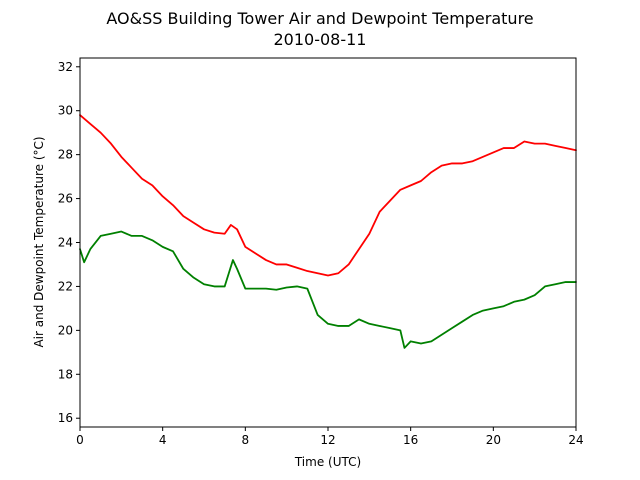 The width and height of the screenshot is (640, 480). I want to click on y-tick-label: 26, so click(65, 199).